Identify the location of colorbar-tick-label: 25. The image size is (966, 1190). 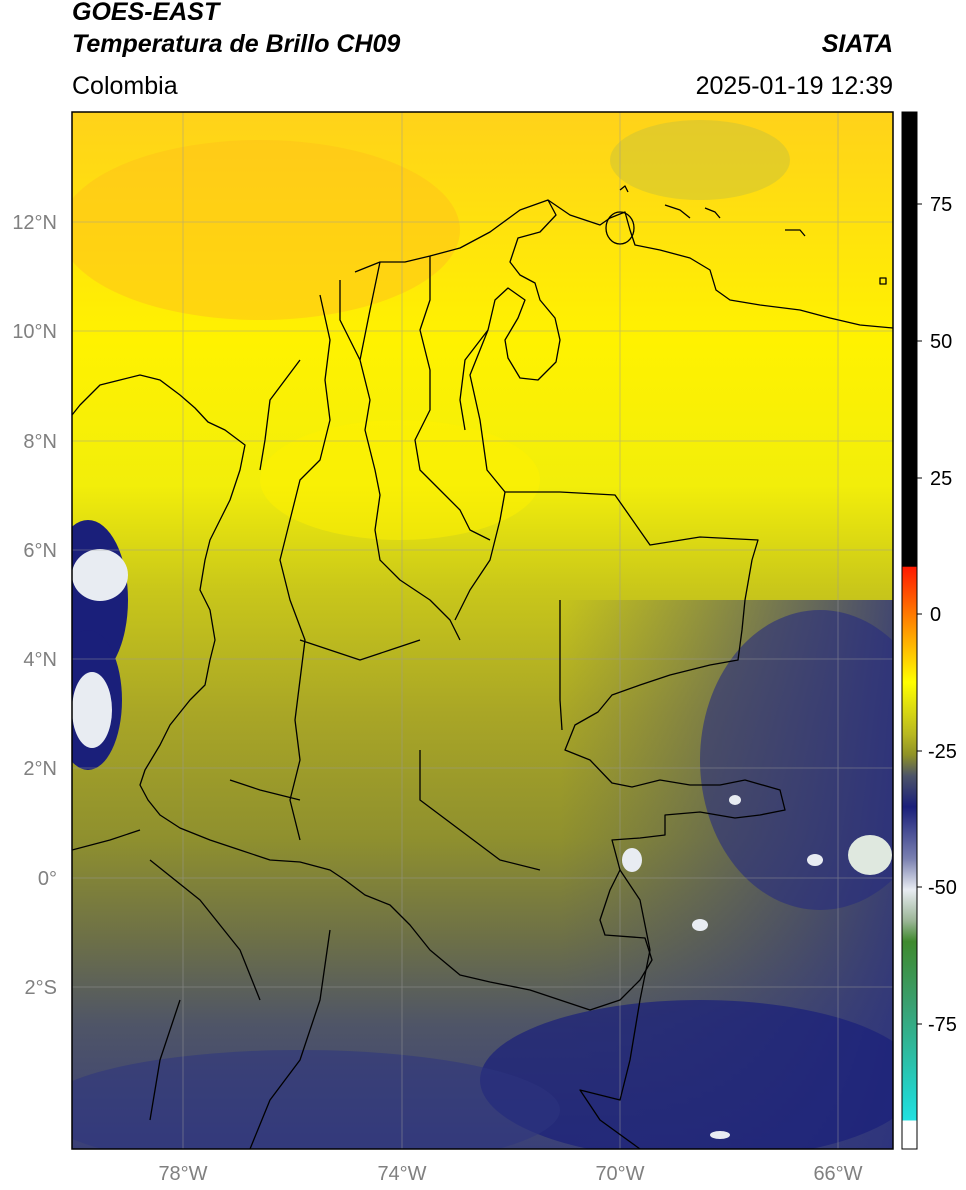
(941, 479).